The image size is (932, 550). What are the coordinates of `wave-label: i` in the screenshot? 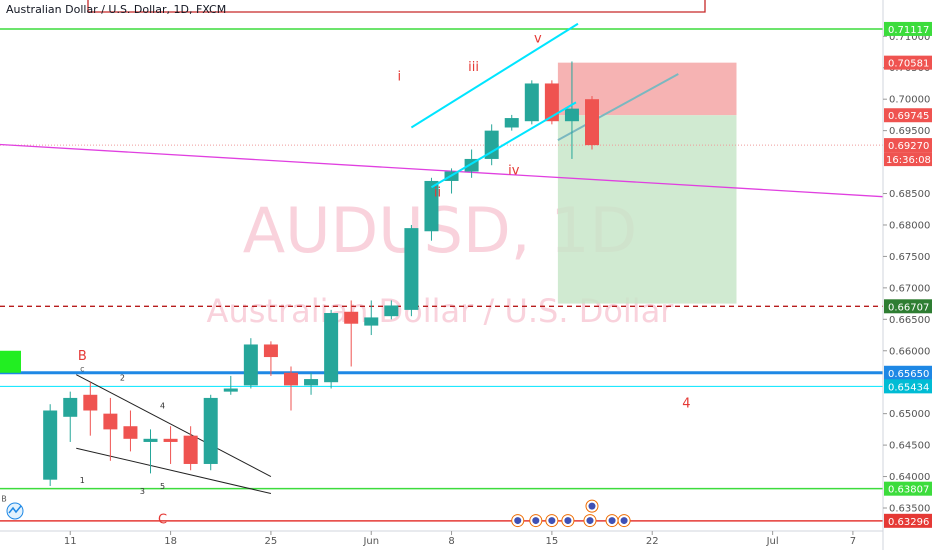 It's located at (400, 76).